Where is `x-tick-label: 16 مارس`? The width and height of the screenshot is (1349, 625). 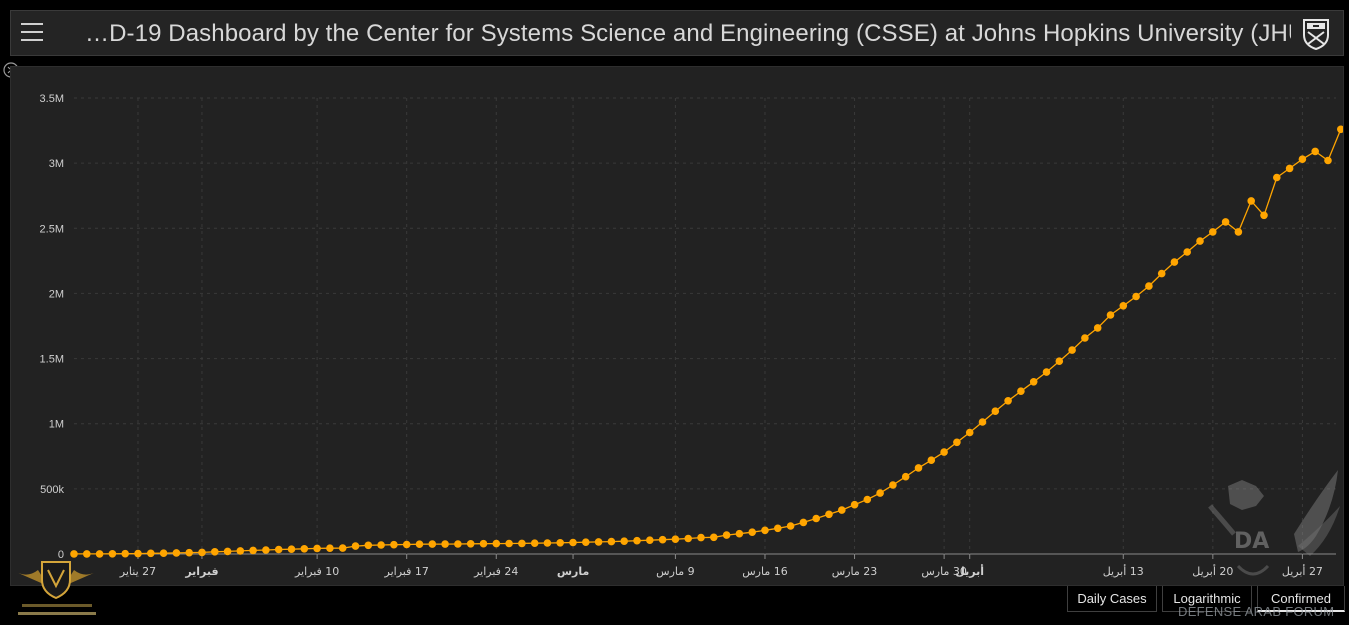 x-tick-label: 16 مارس is located at coordinates (764, 571).